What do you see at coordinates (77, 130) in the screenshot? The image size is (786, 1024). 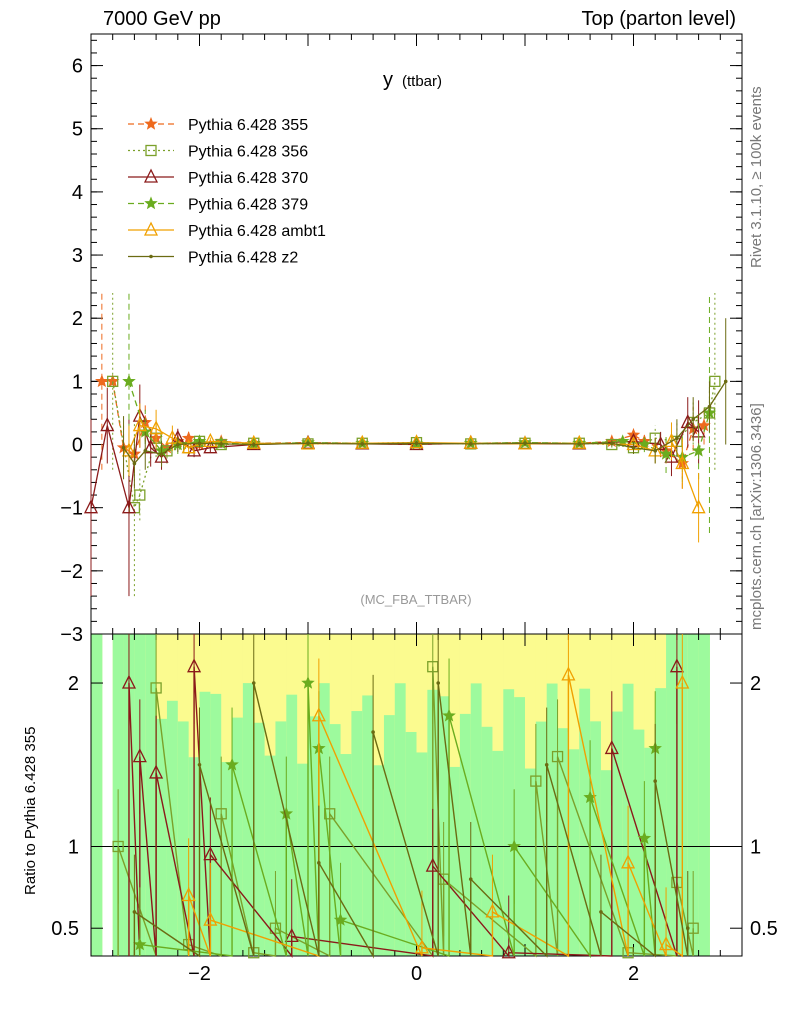 I see `main-ytick-label: 5` at bounding box center [77, 130].